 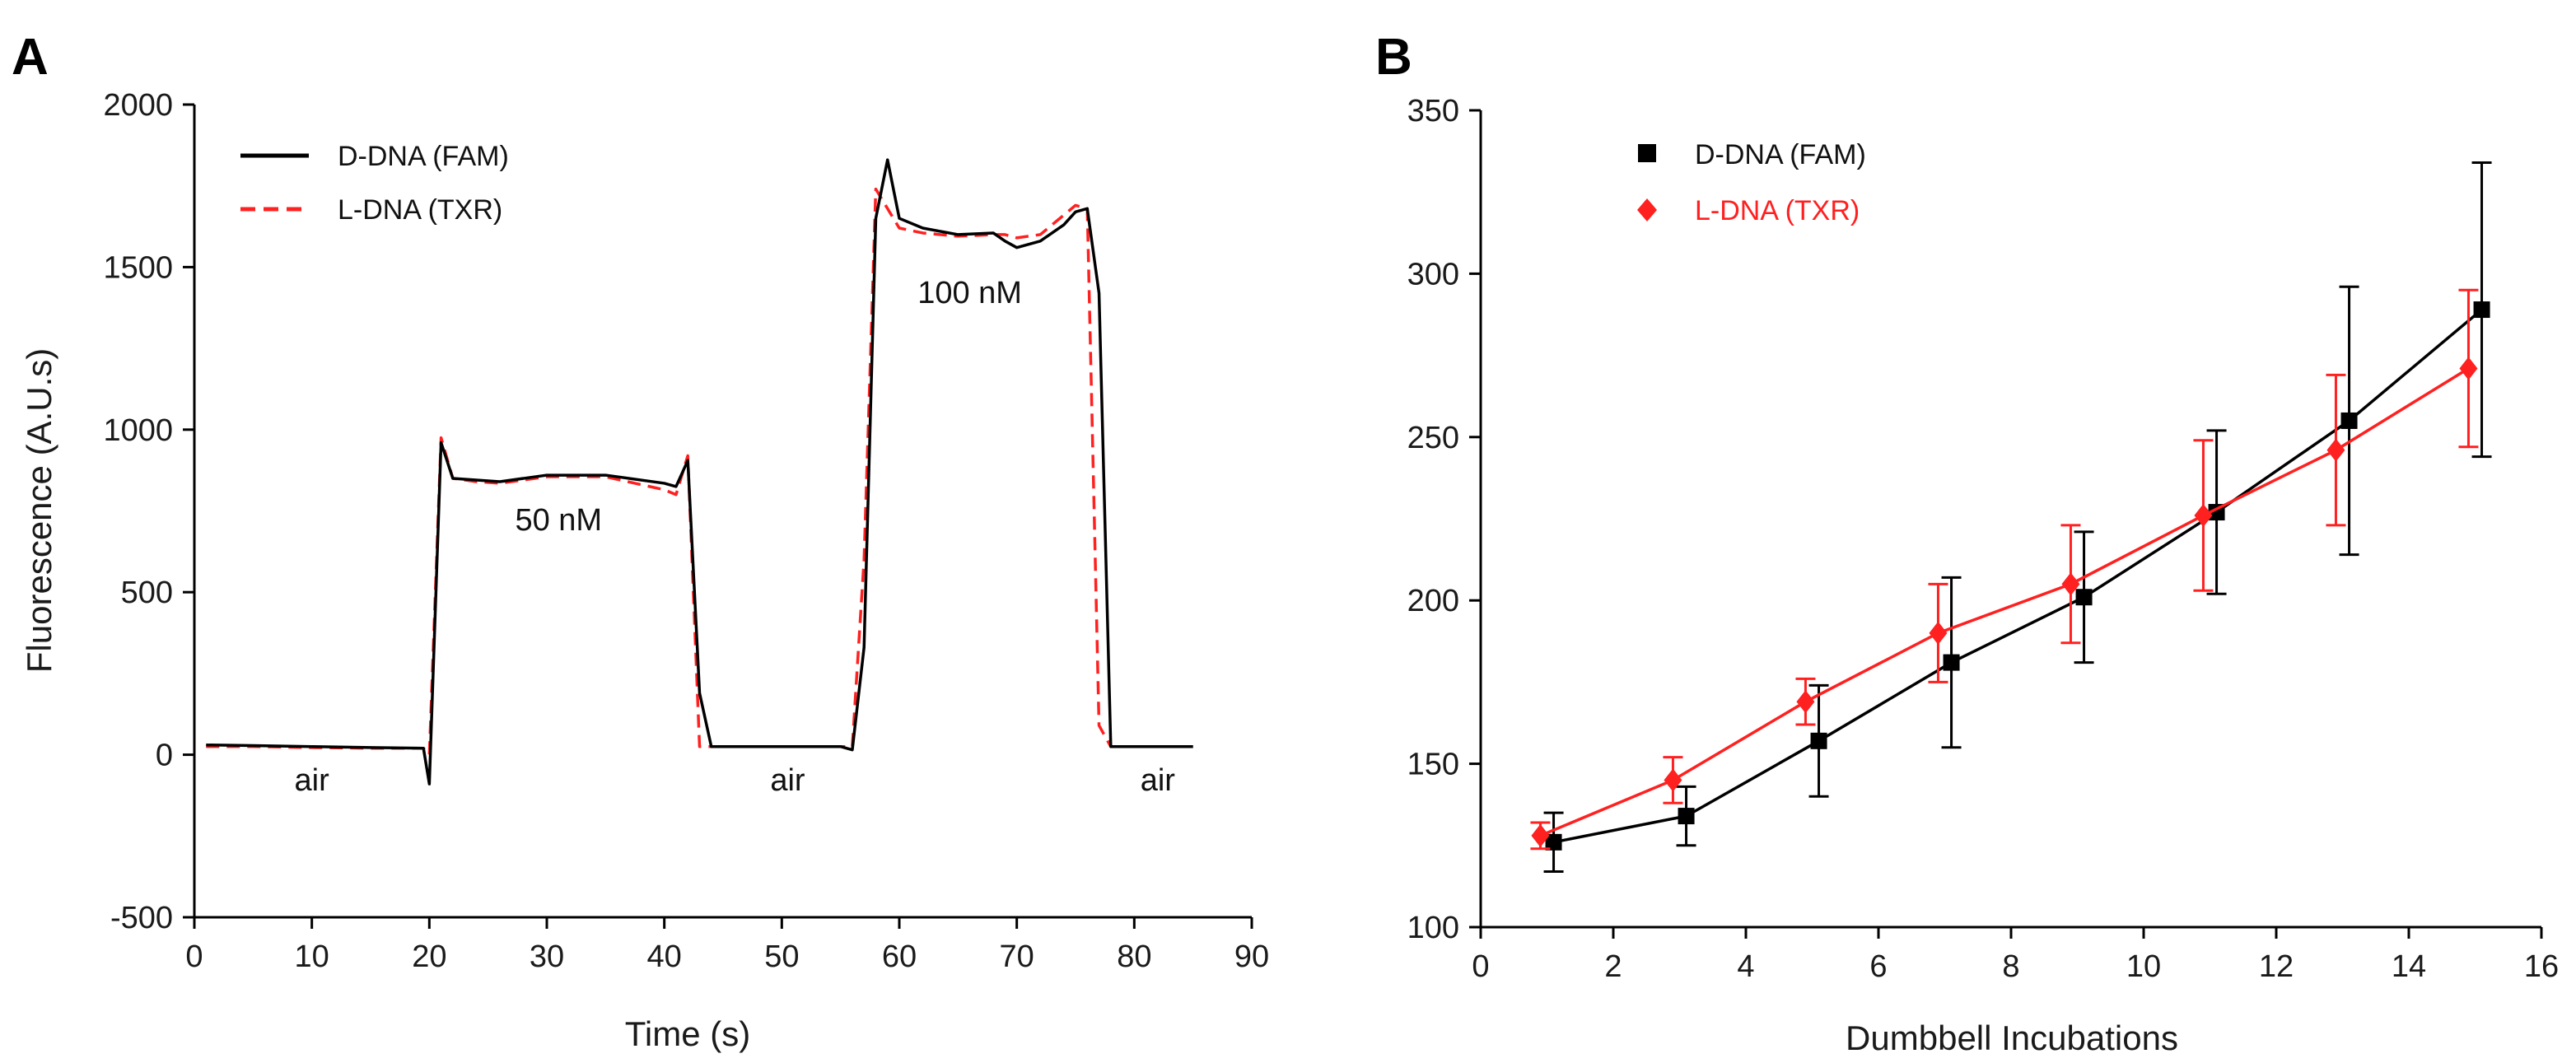 I want to click on panel-a-x-tick-label: 50, so click(x=781, y=956).